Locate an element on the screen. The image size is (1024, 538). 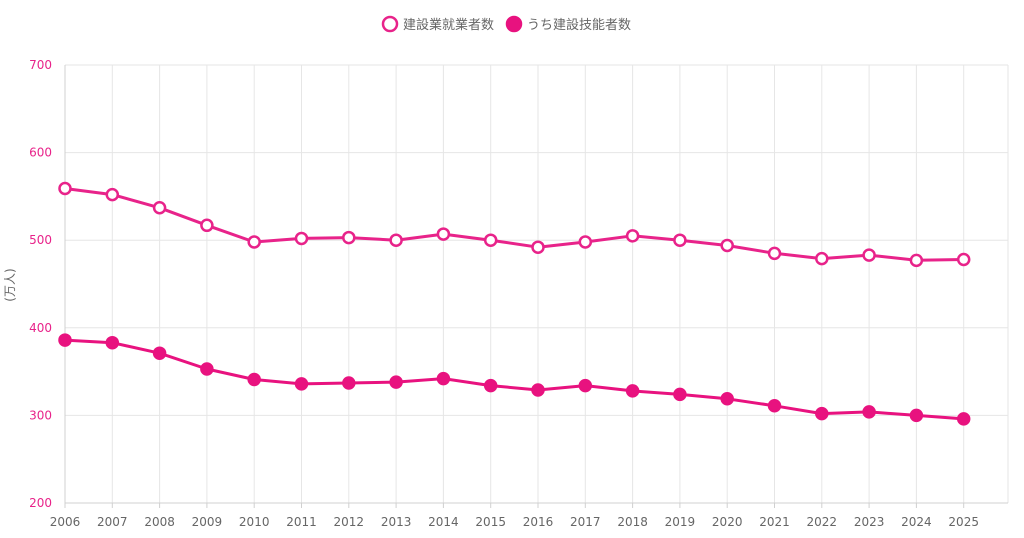
x-tick-label: 2006 is located at coordinates (65, 522).